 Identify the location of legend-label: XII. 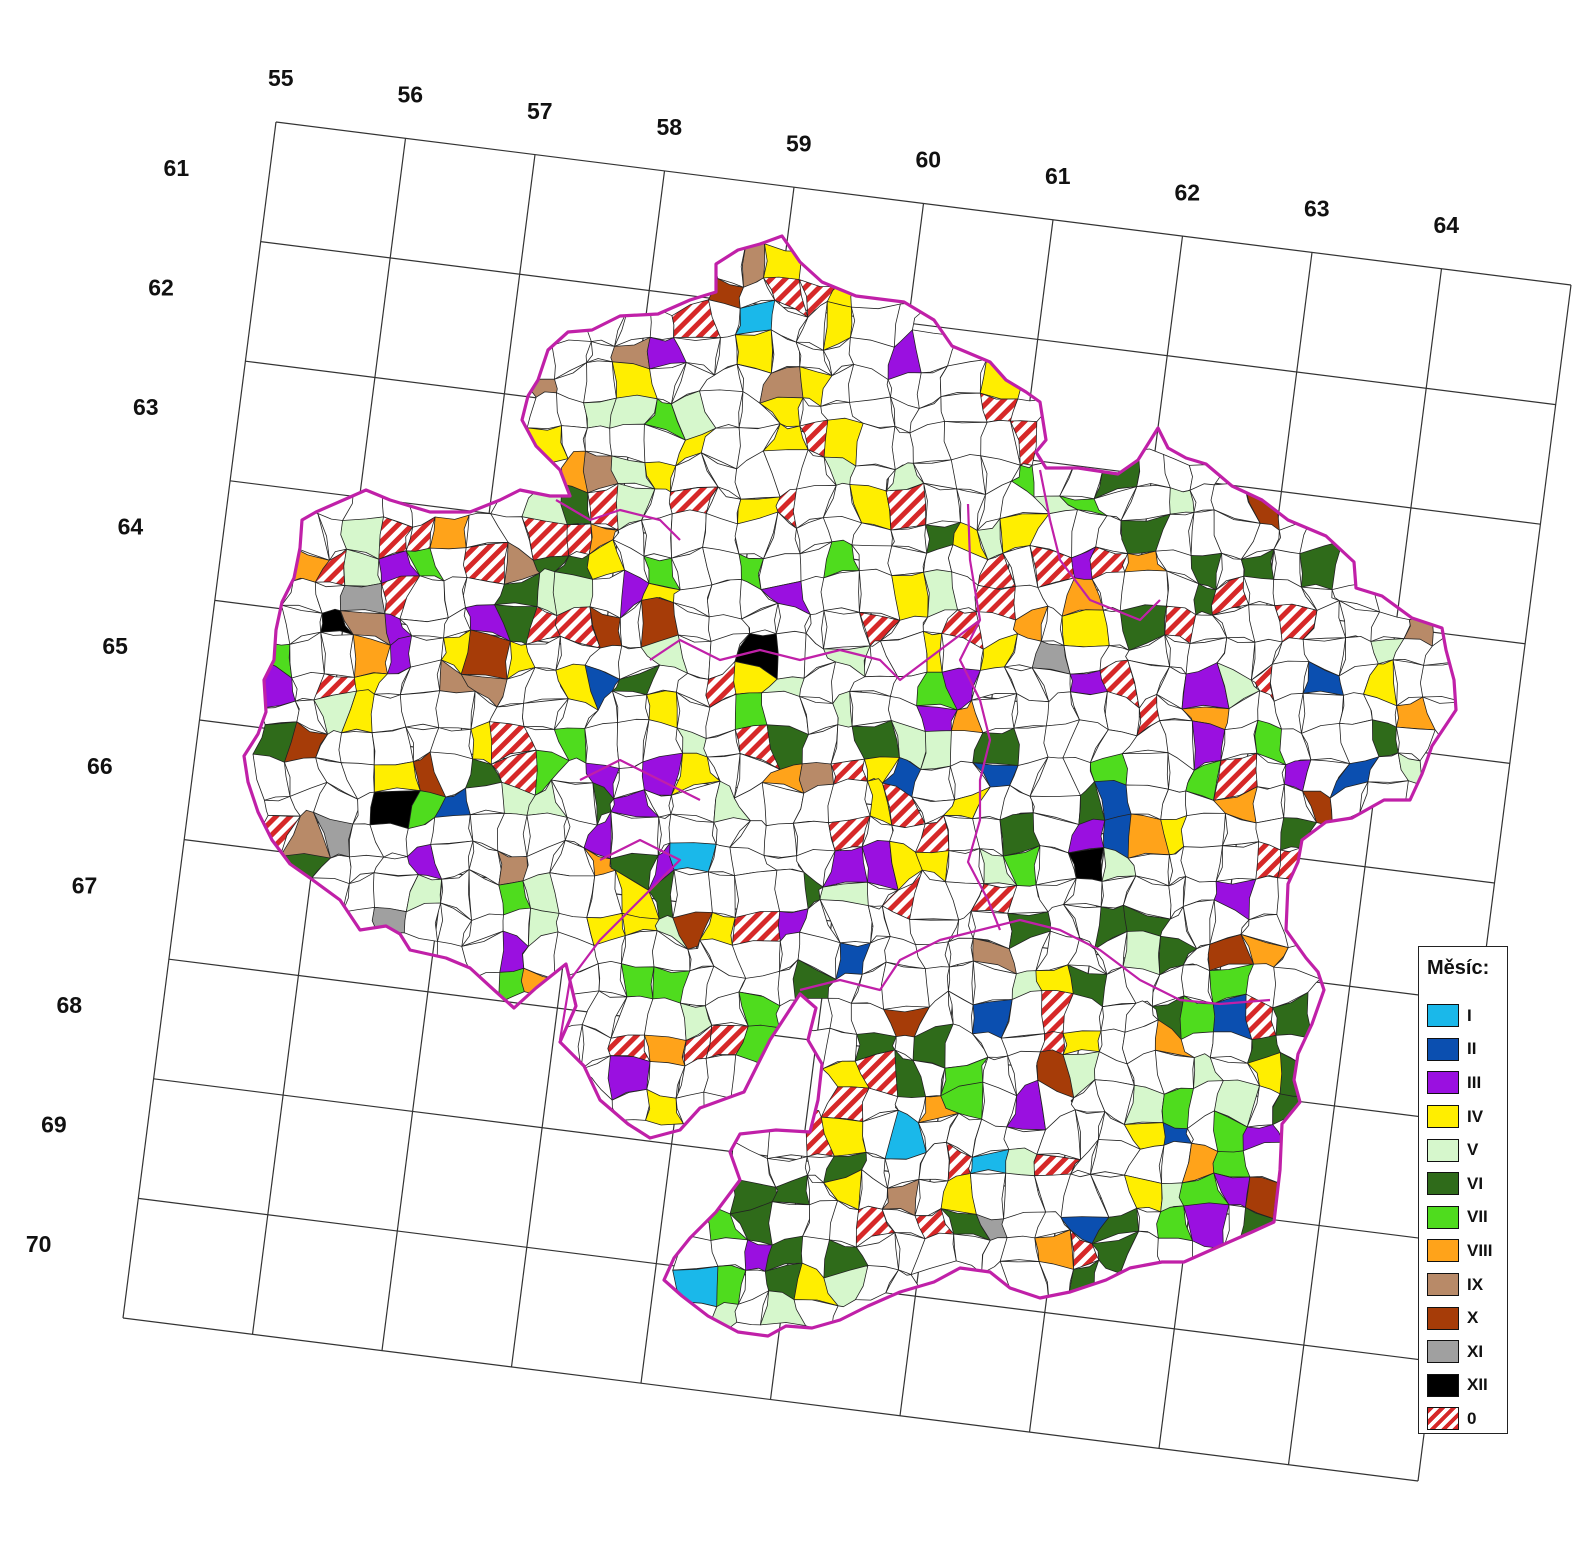
(1477, 1385).